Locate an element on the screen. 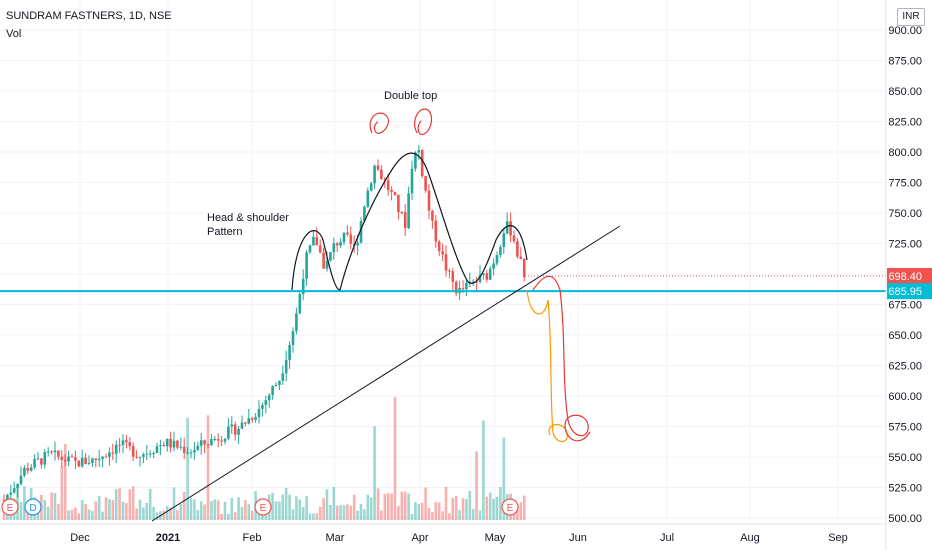 This screenshot has height=550, width=932. price-label-bg is located at coordinates (909, 275).